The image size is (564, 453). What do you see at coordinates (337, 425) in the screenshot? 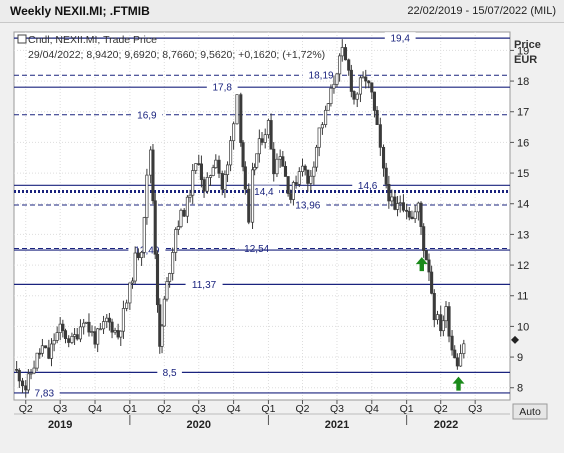
I see `year-label: 2021` at bounding box center [337, 425].